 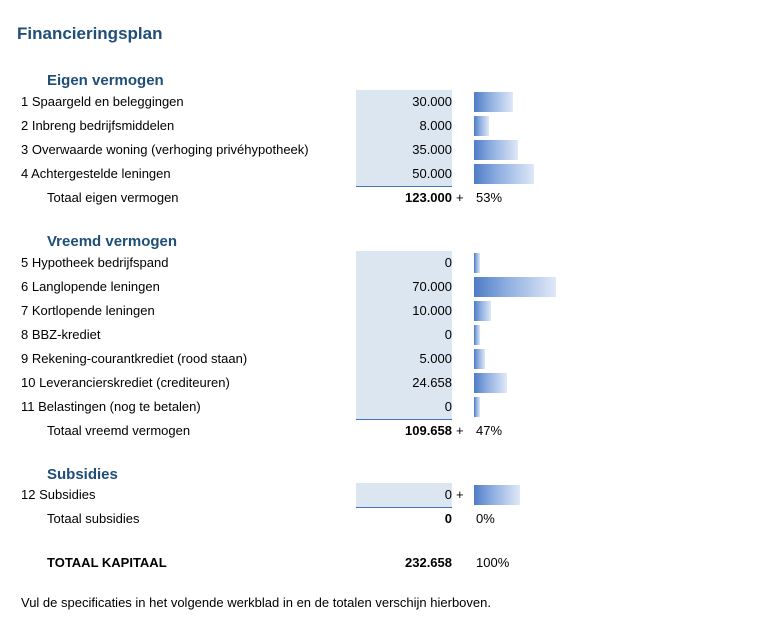 What do you see at coordinates (493, 562) in the screenshot?
I see `grand-total-percent: 100%` at bounding box center [493, 562].